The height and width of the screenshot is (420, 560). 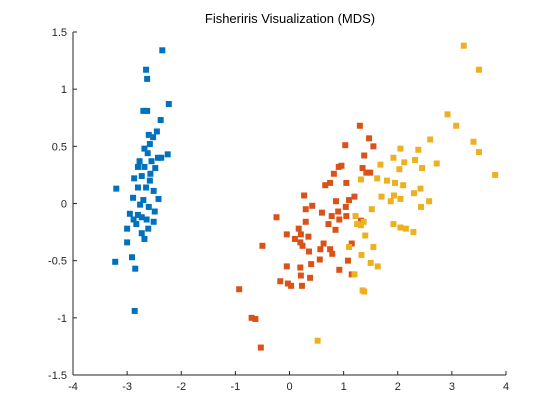 What do you see at coordinates (127, 387) in the screenshot?
I see `x-tick-label: -3` at bounding box center [127, 387].